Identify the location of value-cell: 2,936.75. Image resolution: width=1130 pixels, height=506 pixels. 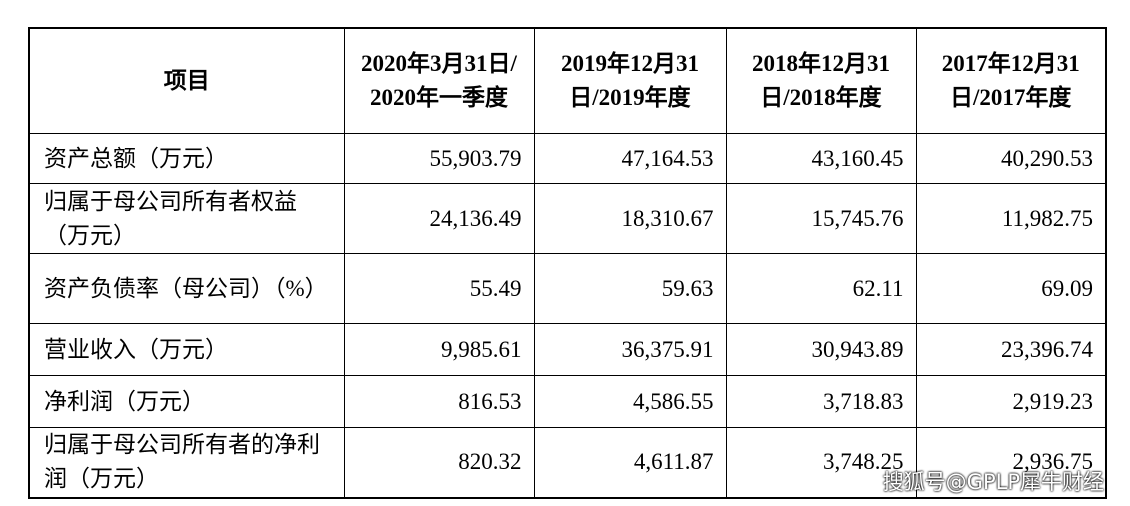
(1011, 462).